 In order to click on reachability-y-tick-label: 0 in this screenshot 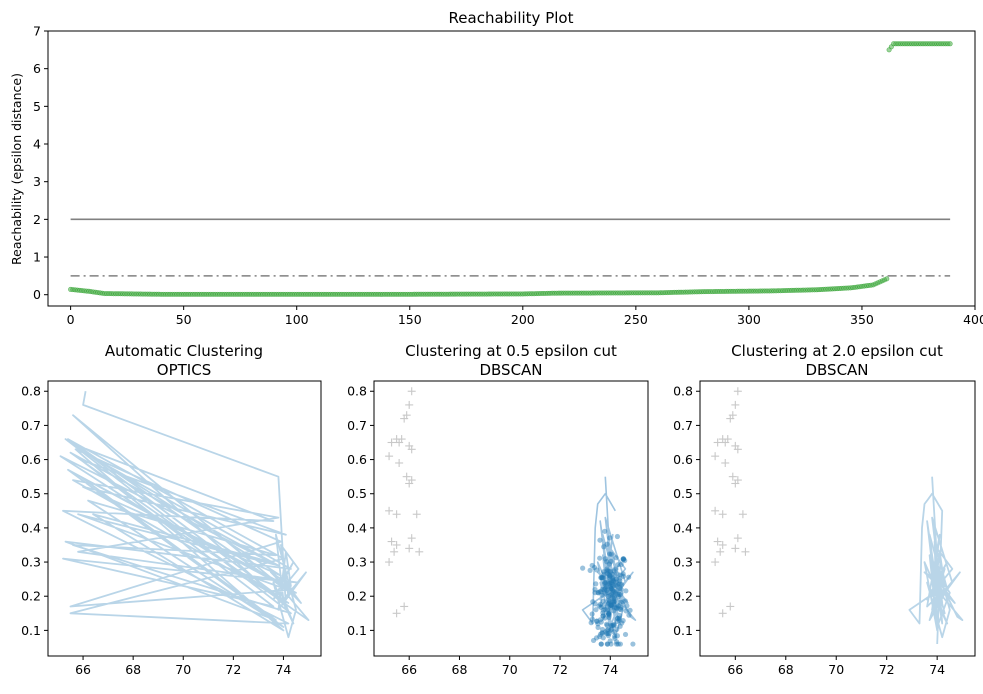, I will do `click(37, 294)`.